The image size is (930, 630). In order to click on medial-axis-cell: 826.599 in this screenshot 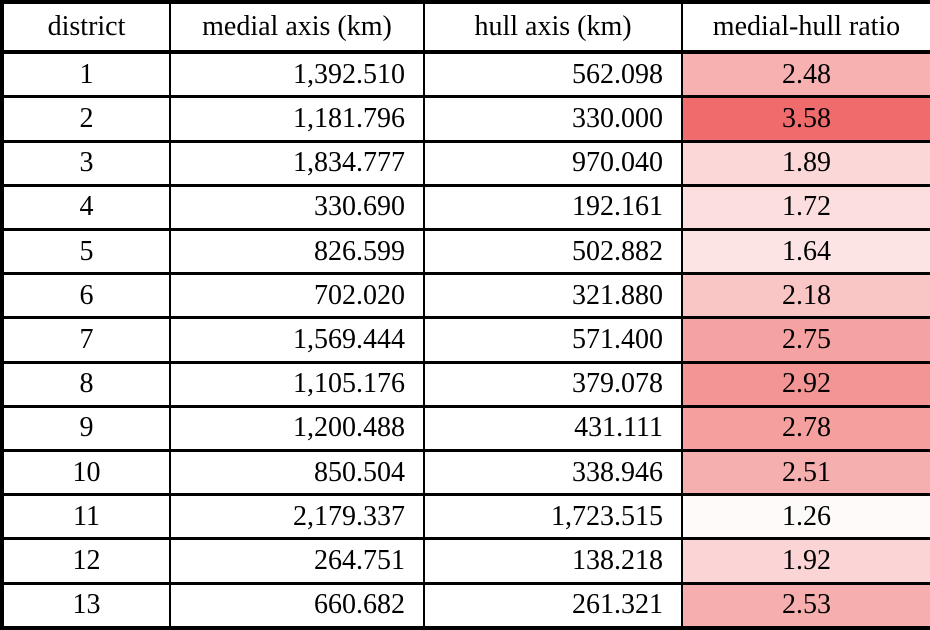, I will do `click(297, 251)`.